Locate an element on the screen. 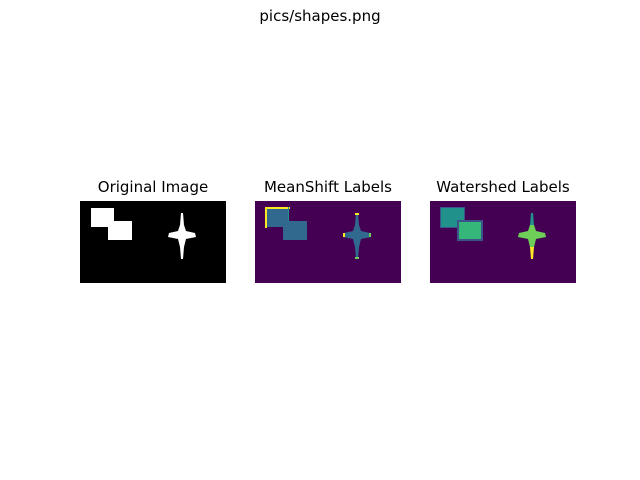  cross-label-top is located at coordinates (532, 220).